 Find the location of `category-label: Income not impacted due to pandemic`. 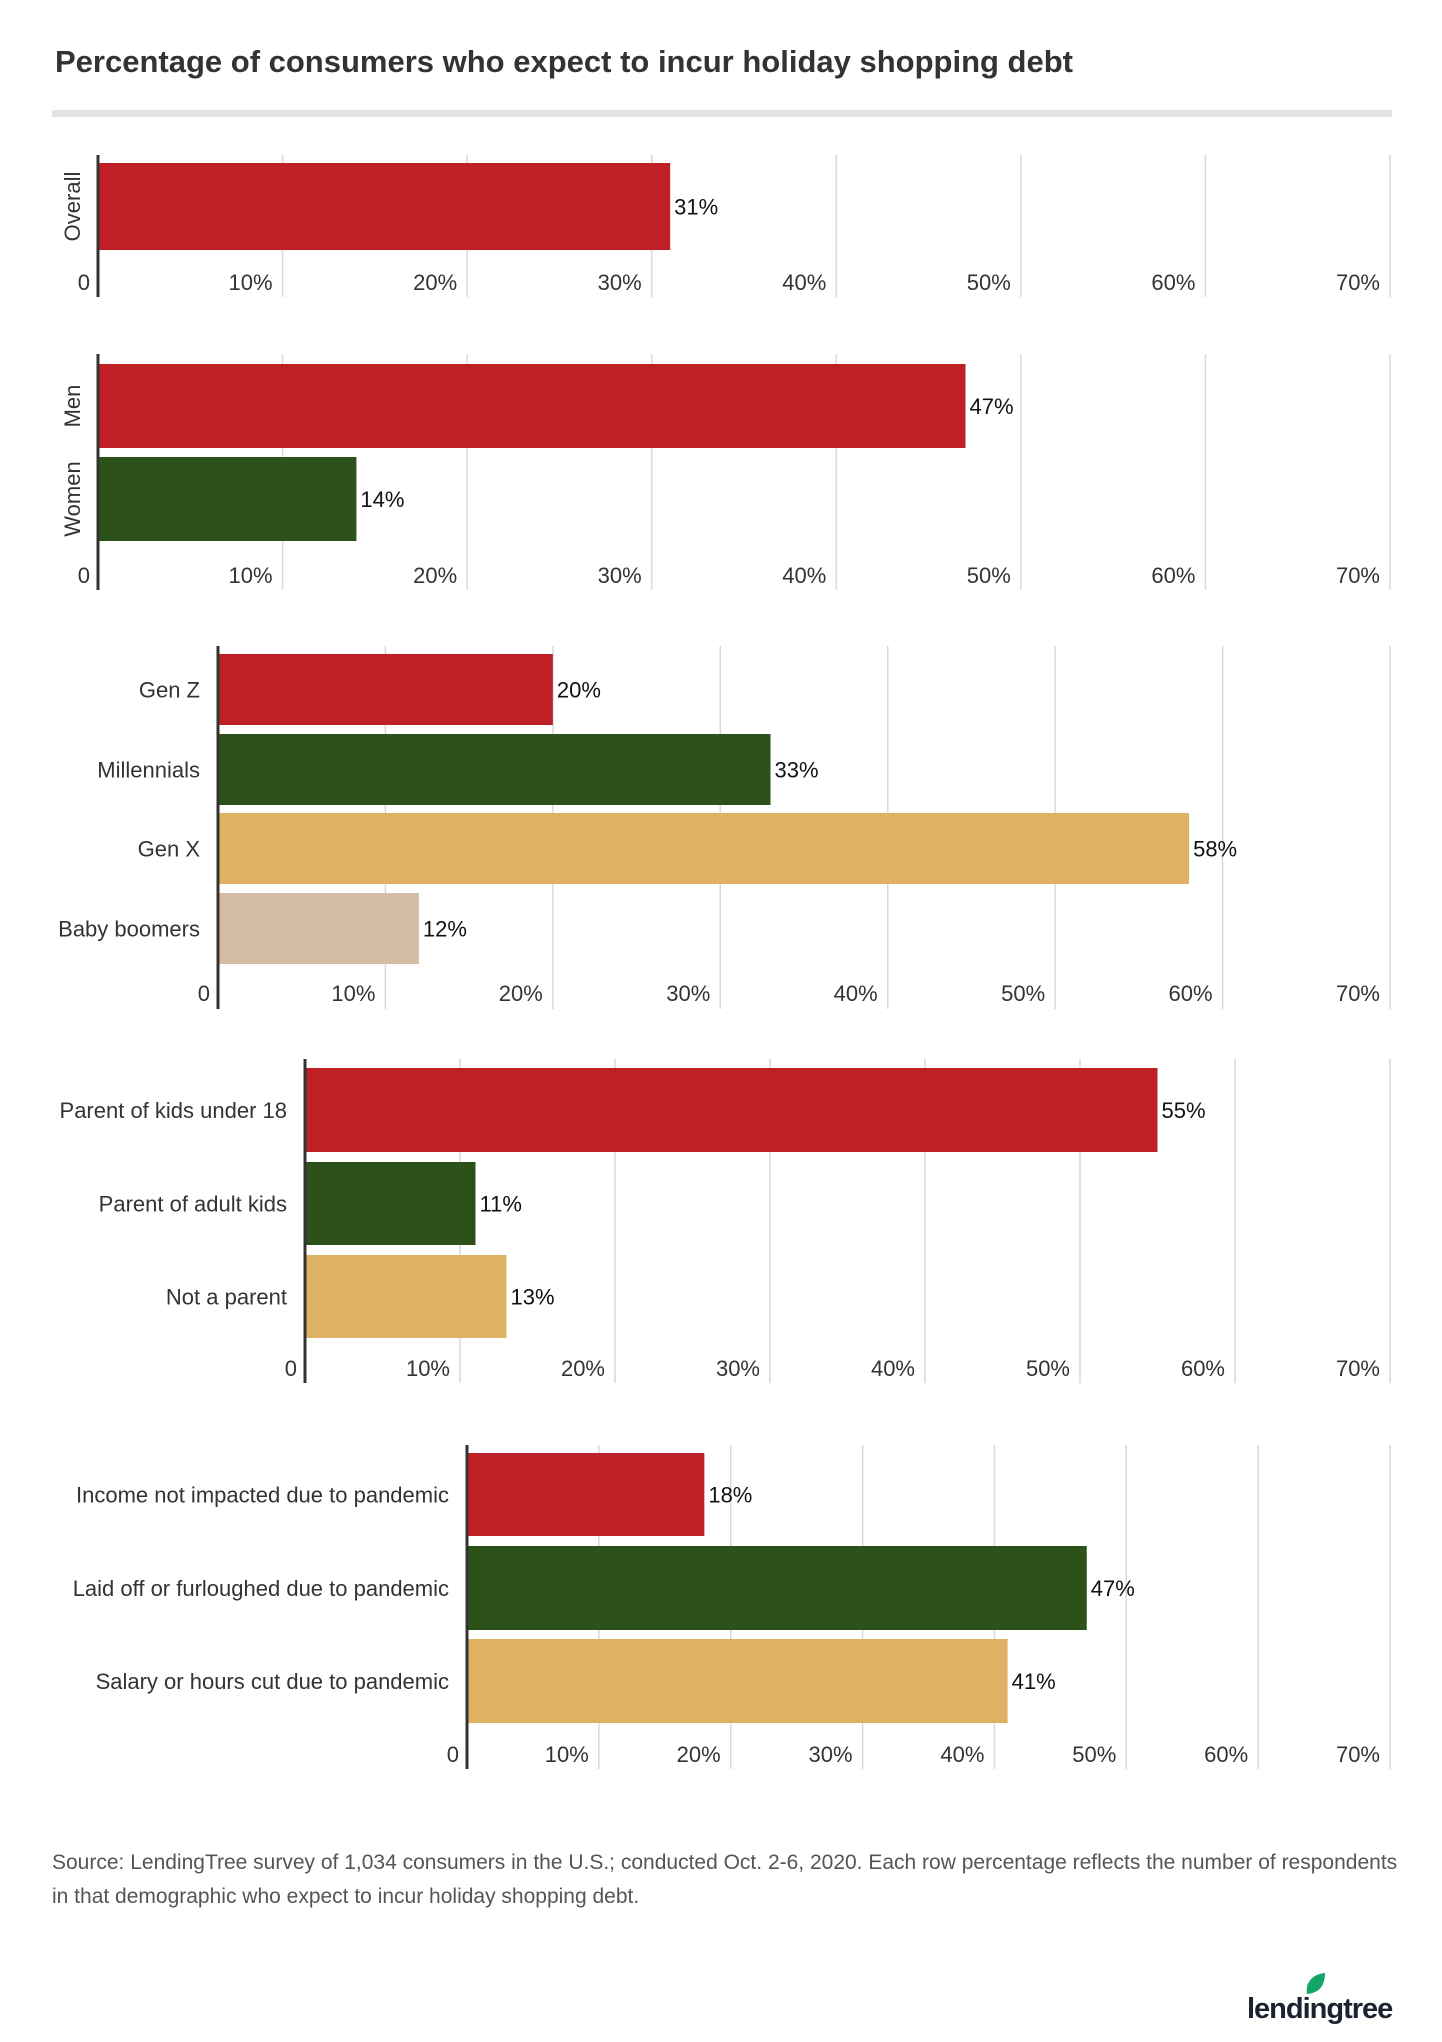

category-label: Income not impacted due to pandemic is located at coordinates (262, 1495).